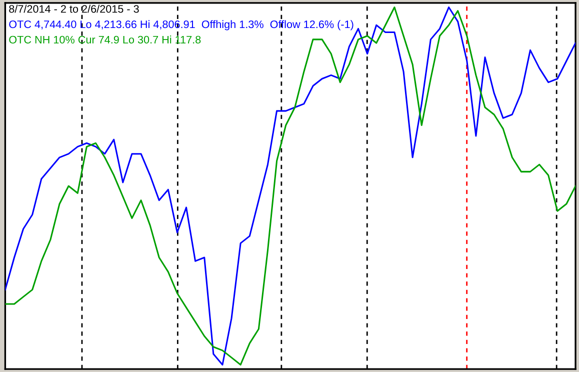  Describe the element at coordinates (74, 8) in the screenshot. I see `chart-title: 8/7/2014 - 2 to 2/6/2015 - 3` at that location.